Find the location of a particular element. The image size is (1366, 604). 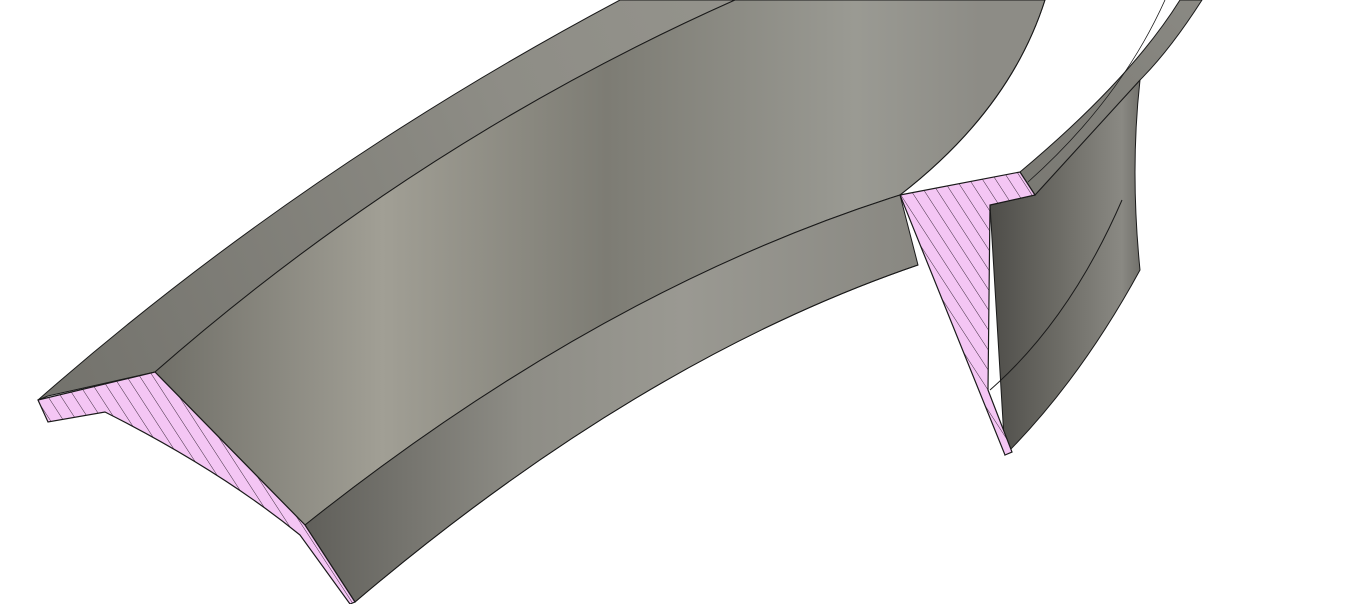

right-flange-edge is located at coordinates (1096, 91).